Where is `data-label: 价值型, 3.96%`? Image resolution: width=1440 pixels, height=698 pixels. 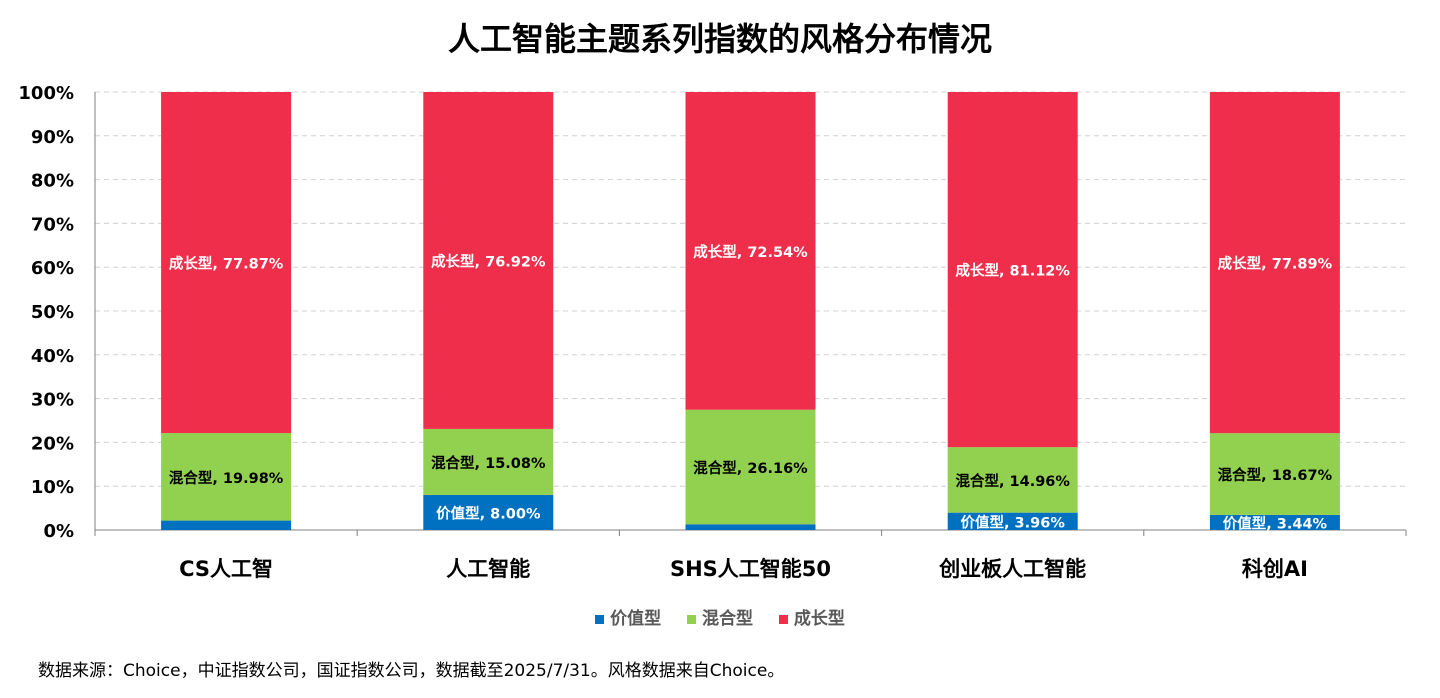 data-label: 价值型, 3.96% is located at coordinates (1013, 522).